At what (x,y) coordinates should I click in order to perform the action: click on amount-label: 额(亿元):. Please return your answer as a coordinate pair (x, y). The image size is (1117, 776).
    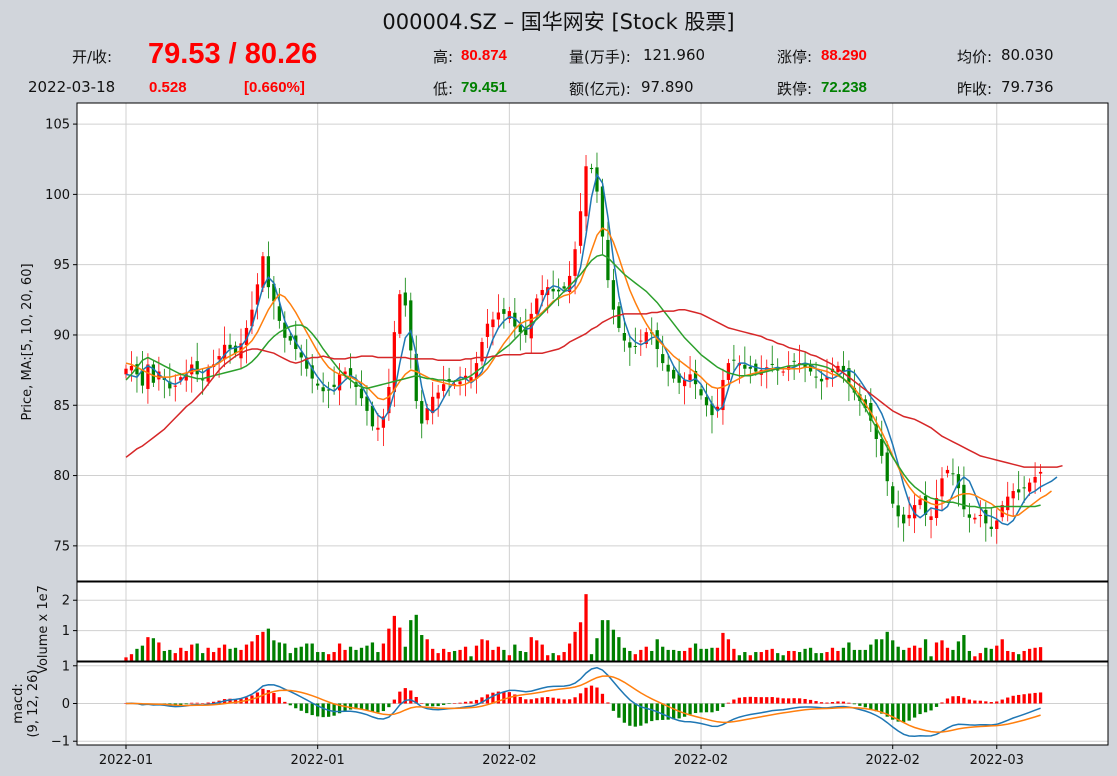
    Looking at the image, I should click on (600, 89).